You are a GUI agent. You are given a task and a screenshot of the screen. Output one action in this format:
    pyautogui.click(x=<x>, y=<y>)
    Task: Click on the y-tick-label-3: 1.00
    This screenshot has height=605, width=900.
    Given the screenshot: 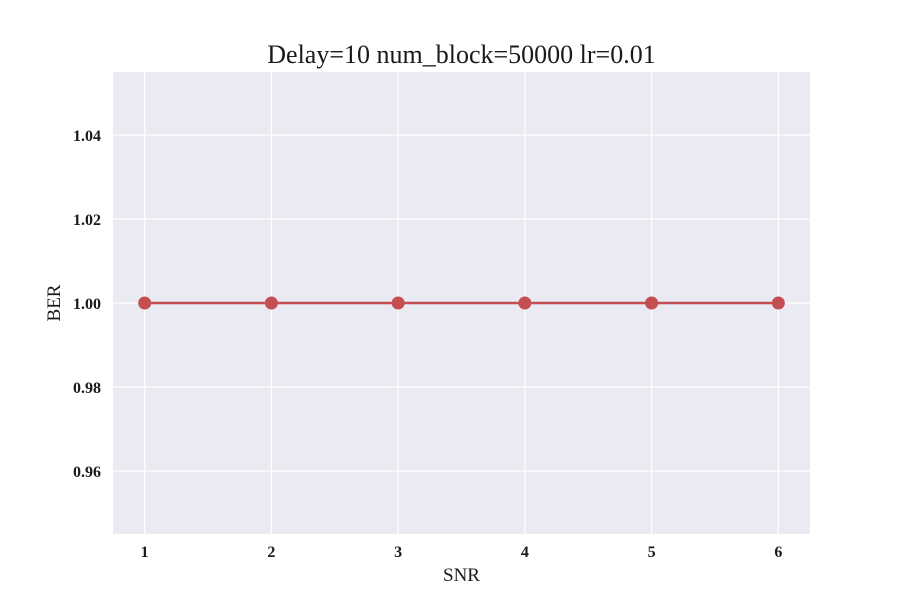 What is the action you would take?
    pyautogui.click(x=87, y=304)
    